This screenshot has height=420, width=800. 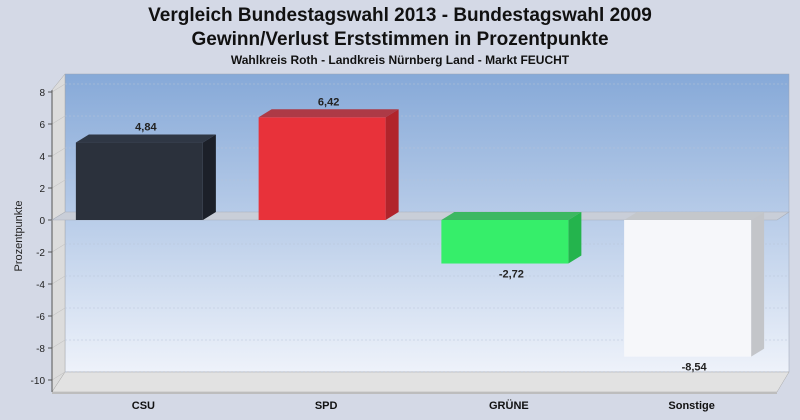 What do you see at coordinates (392, 164) in the screenshot?
I see `bar-side-spd` at bounding box center [392, 164].